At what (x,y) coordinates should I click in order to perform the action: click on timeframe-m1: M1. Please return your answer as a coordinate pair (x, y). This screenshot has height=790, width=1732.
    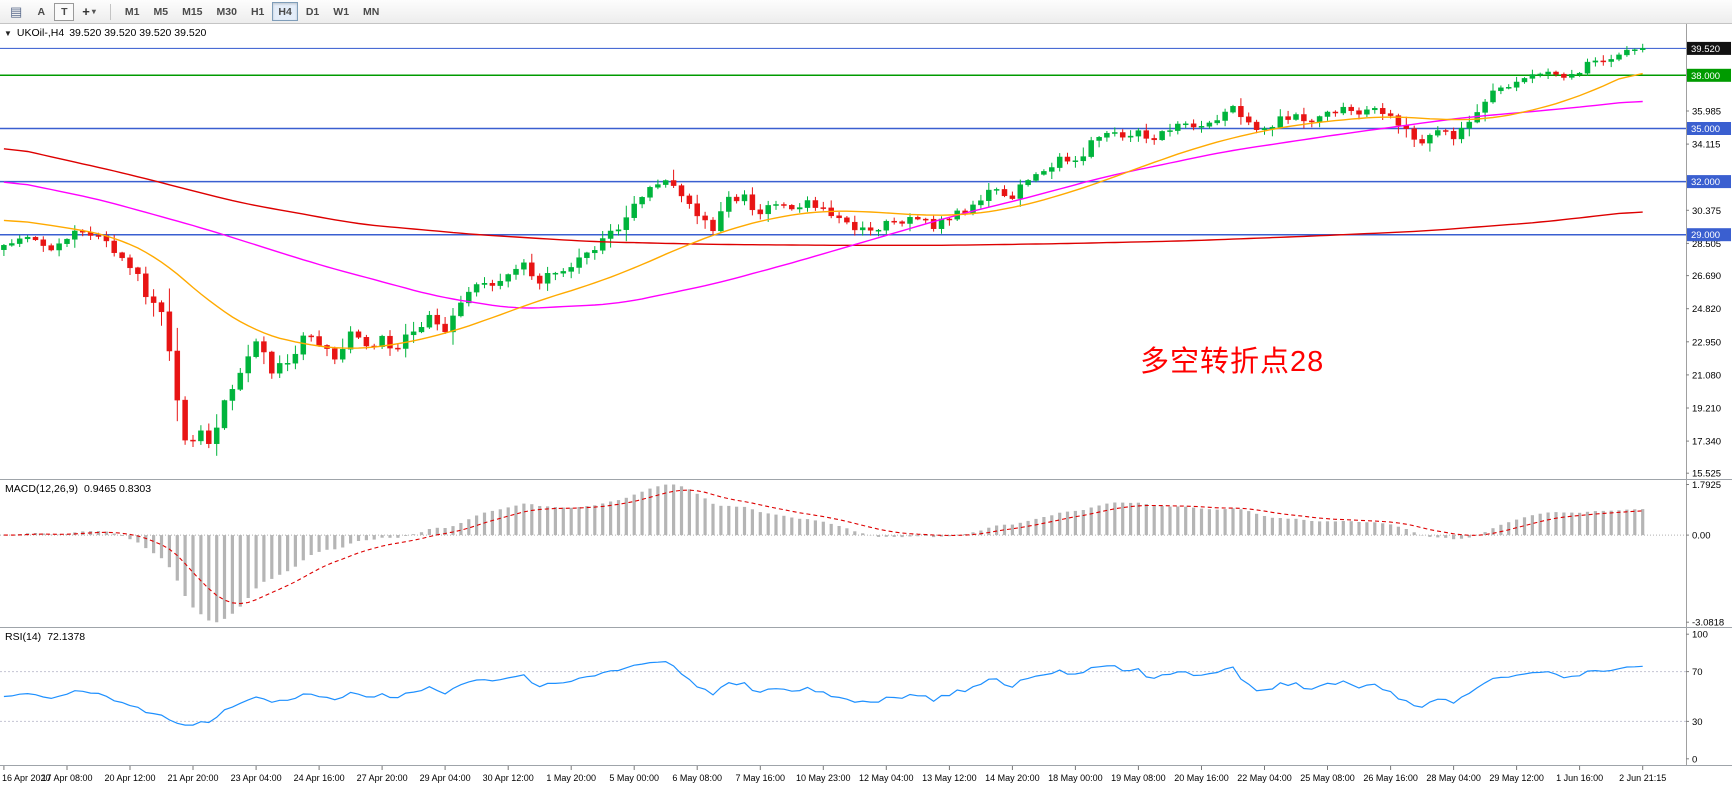
    Looking at the image, I should click on (132, 11).